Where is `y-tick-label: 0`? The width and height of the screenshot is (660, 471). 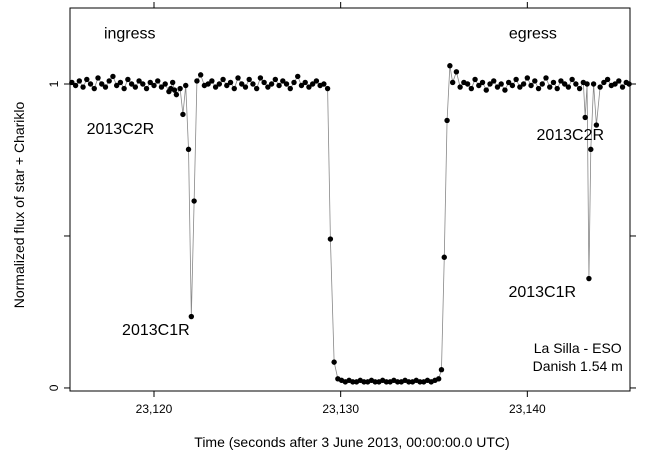 y-tick-label: 0 is located at coordinates (54, 387).